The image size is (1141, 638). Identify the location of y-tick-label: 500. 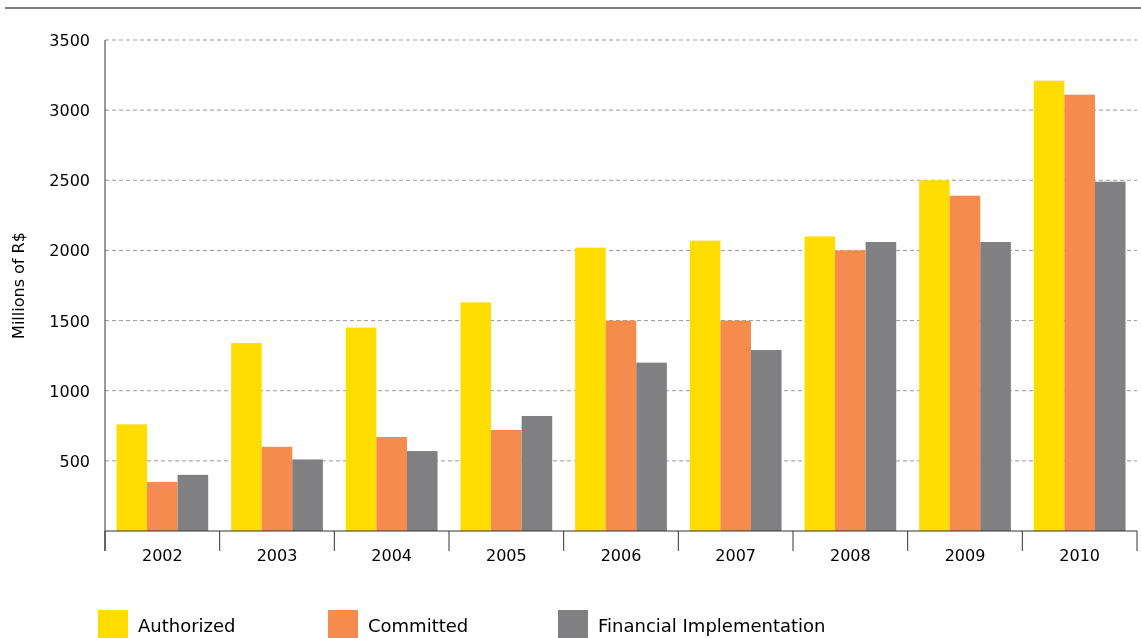
(74, 461).